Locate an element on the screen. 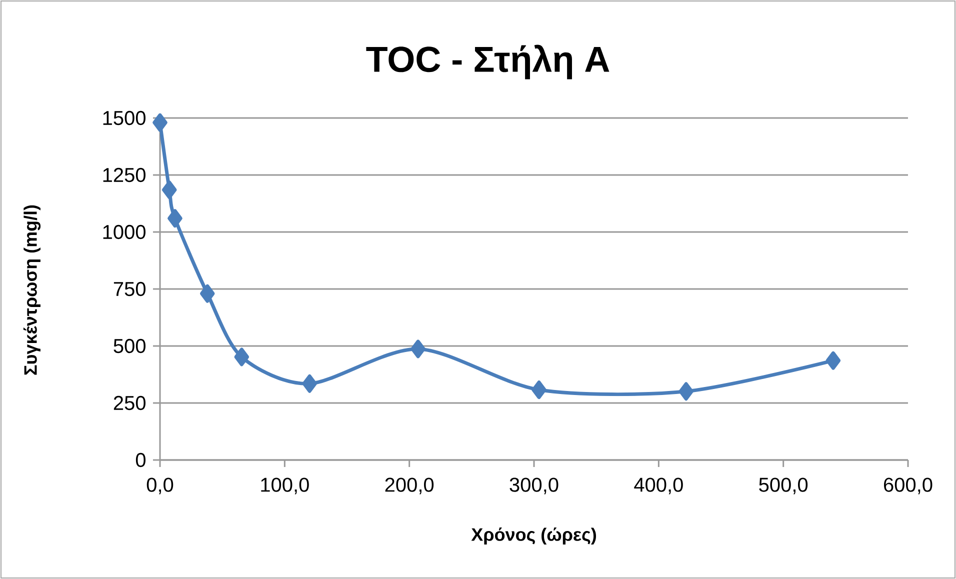  x-tick-label: 600,0 is located at coordinates (908, 486).